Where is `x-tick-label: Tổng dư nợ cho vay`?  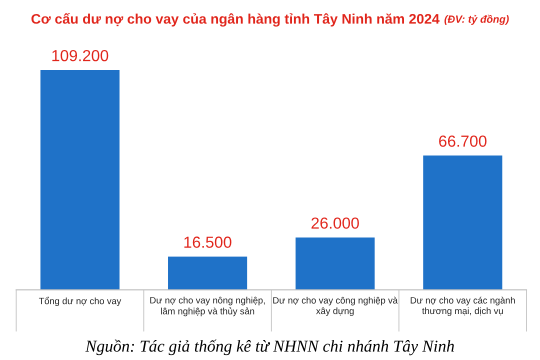
x-tick-label: Tổng dư nợ cho vay is located at coordinates (80, 301).